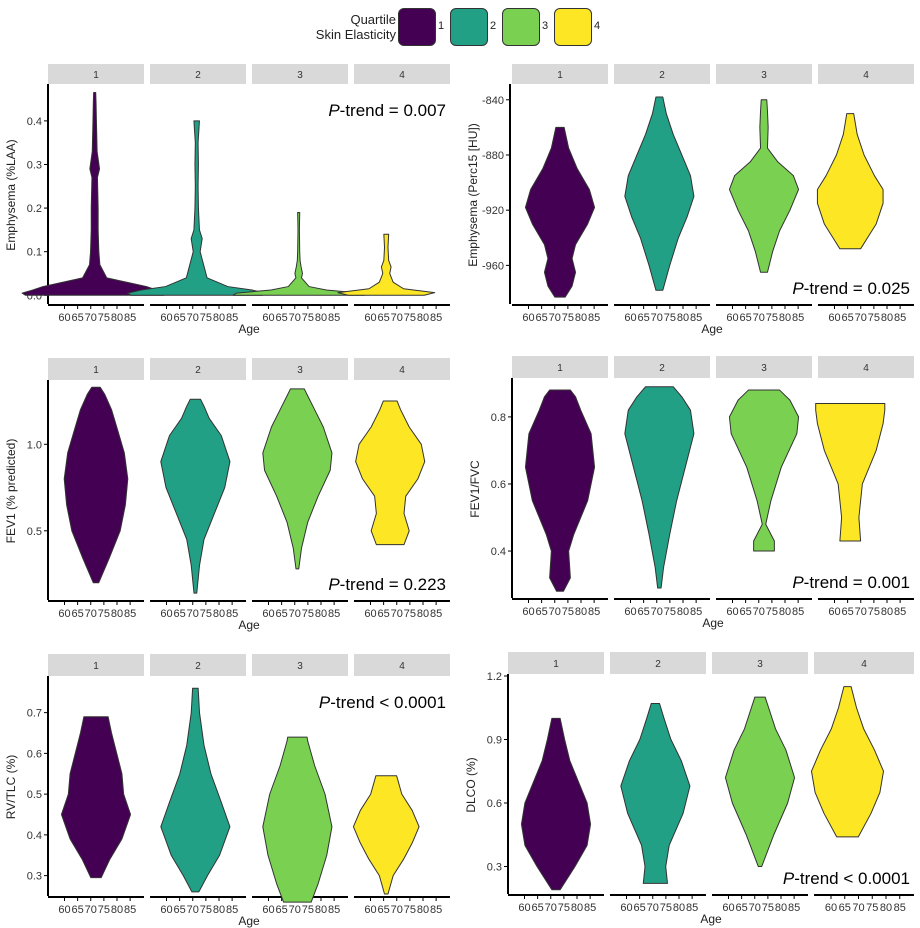  What do you see at coordinates (11, 491) in the screenshot?
I see `y-axis-title: FEV1 (% predicted)` at bounding box center [11, 491].